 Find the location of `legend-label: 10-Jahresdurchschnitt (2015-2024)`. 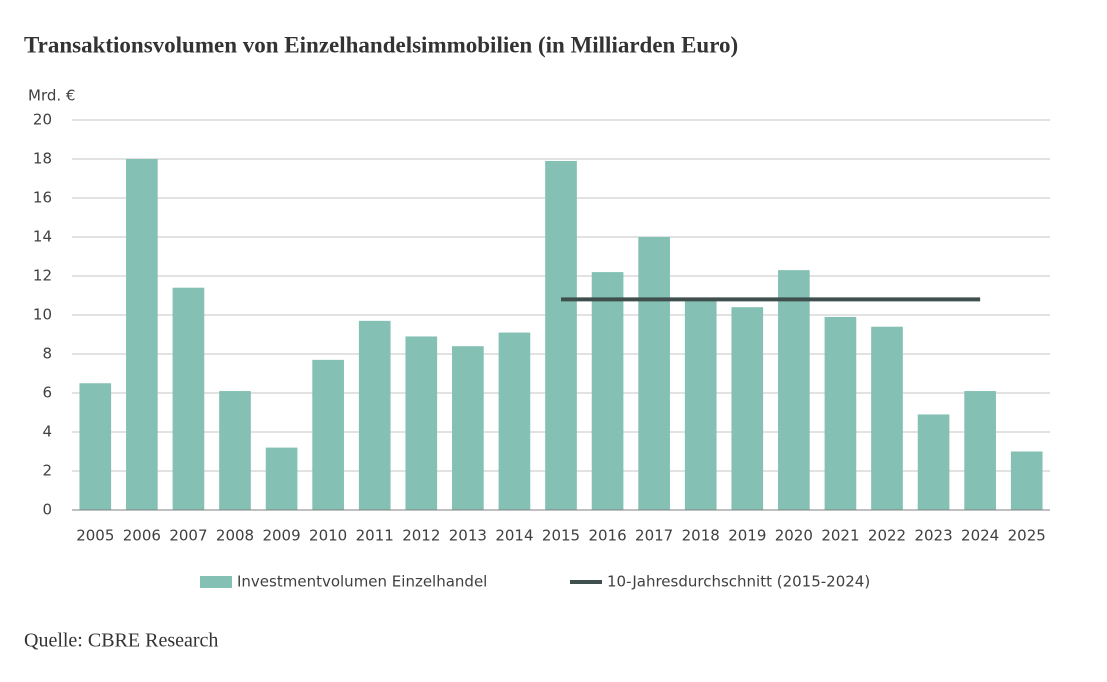

legend-label: 10-Jahresdurchschnitt (2015-2024) is located at coordinates (738, 582).